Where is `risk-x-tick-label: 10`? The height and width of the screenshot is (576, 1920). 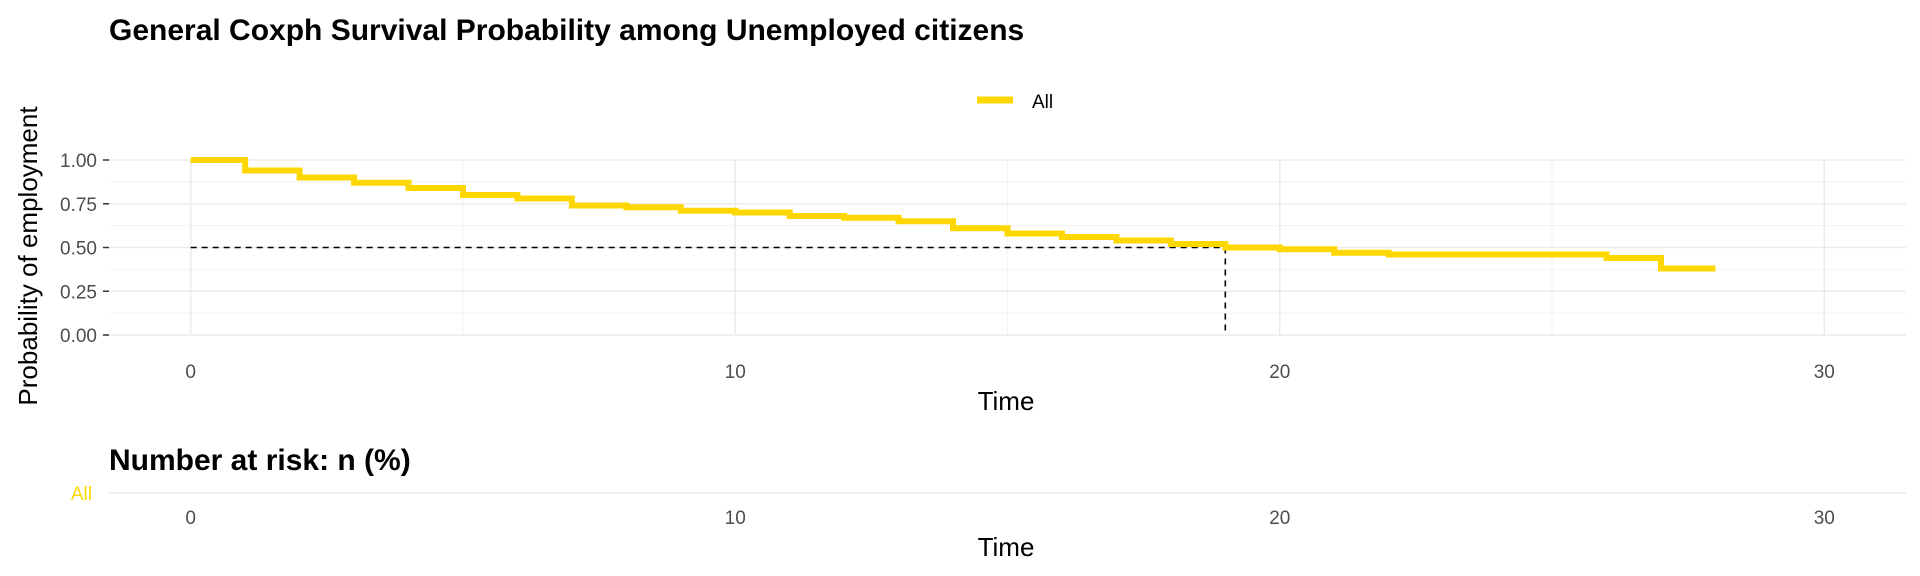 risk-x-tick-label: 10 is located at coordinates (735, 518).